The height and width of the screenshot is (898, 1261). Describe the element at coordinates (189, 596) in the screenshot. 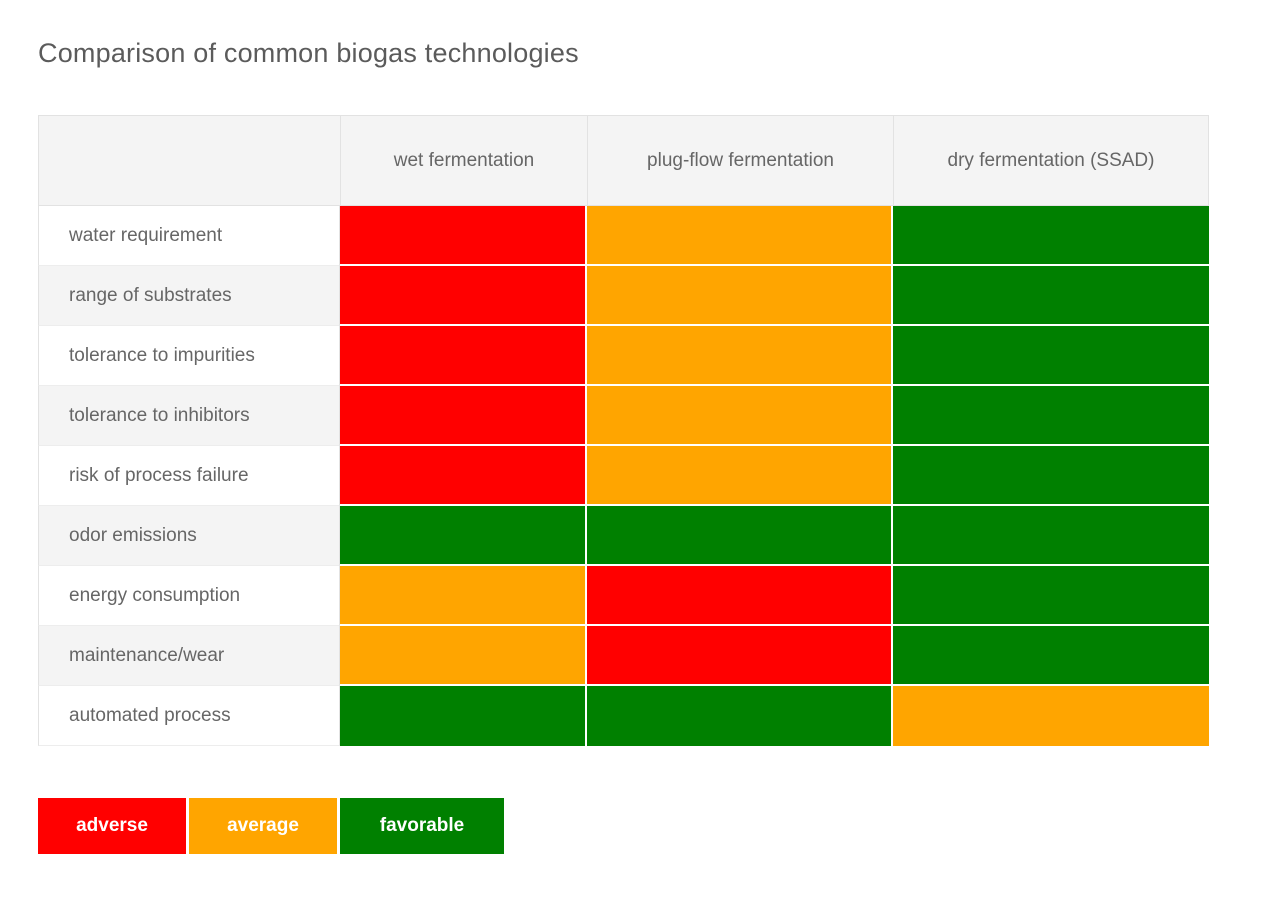

I see `row-label: energy consumption` at that location.